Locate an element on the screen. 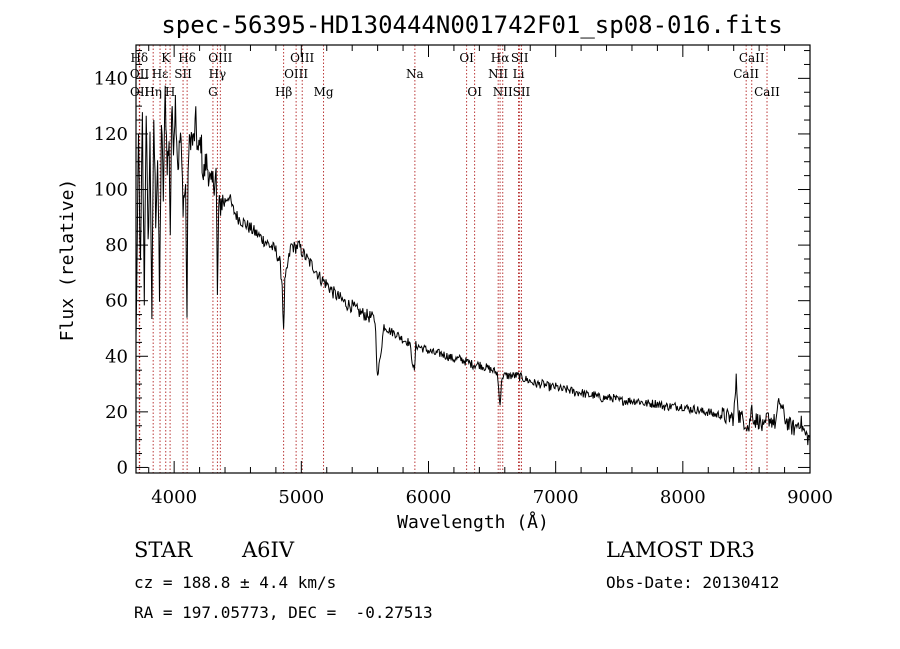  y-tick-label: 120 is located at coordinates (111, 134).